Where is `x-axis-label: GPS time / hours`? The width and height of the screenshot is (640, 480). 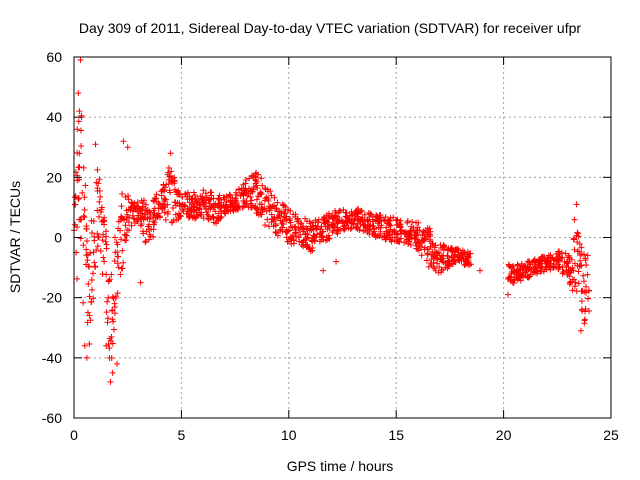 x-axis-label: GPS time / hours is located at coordinates (340, 466).